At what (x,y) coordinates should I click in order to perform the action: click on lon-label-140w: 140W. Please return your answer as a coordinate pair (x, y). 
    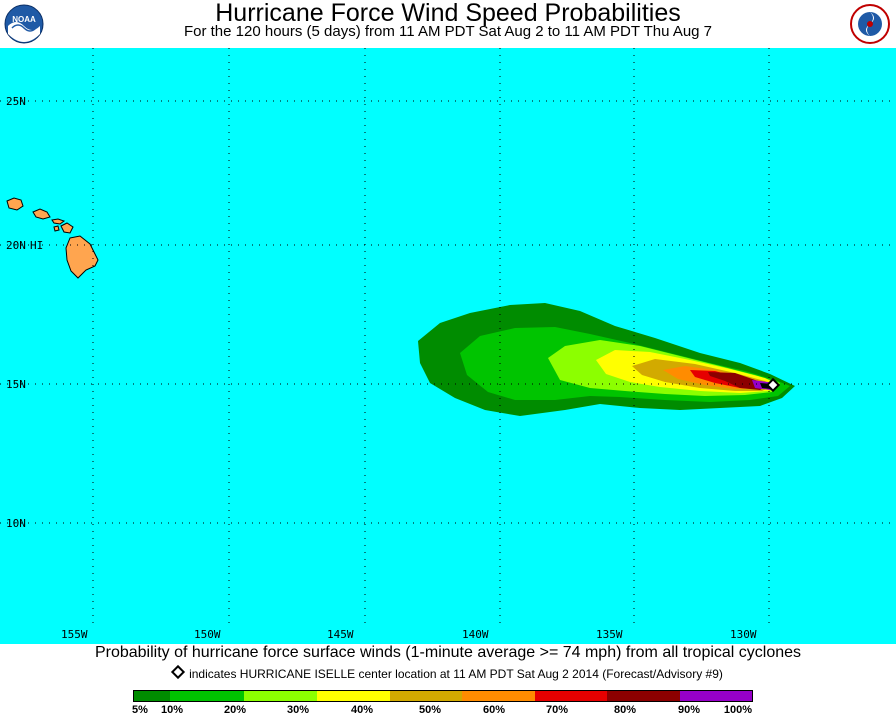
    Looking at the image, I should click on (475, 634).